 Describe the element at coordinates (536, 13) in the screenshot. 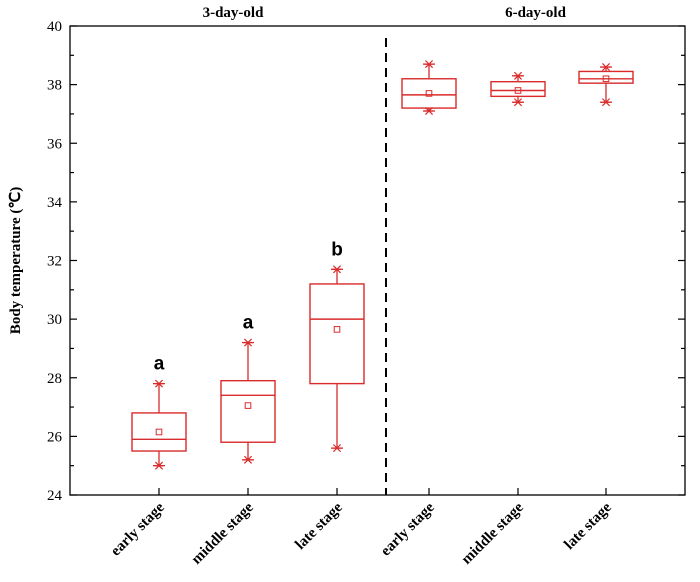

I see `group-title: 6-day-old` at that location.